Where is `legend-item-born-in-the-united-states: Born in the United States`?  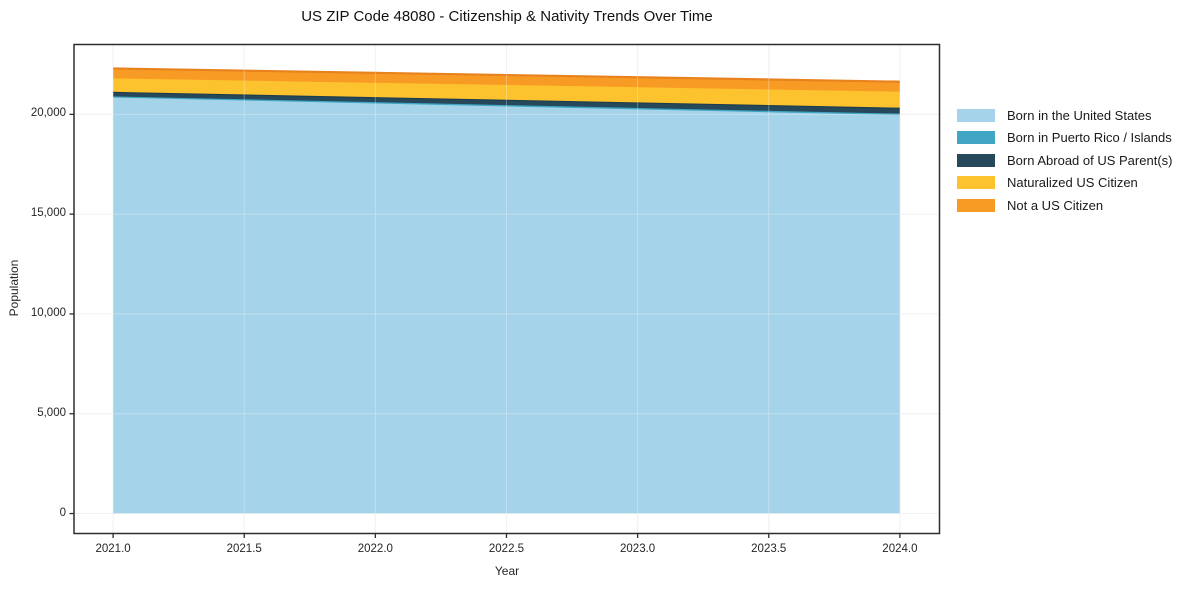
legend-item-born-in-the-united-states: Born in the United States is located at coordinates (1064, 115).